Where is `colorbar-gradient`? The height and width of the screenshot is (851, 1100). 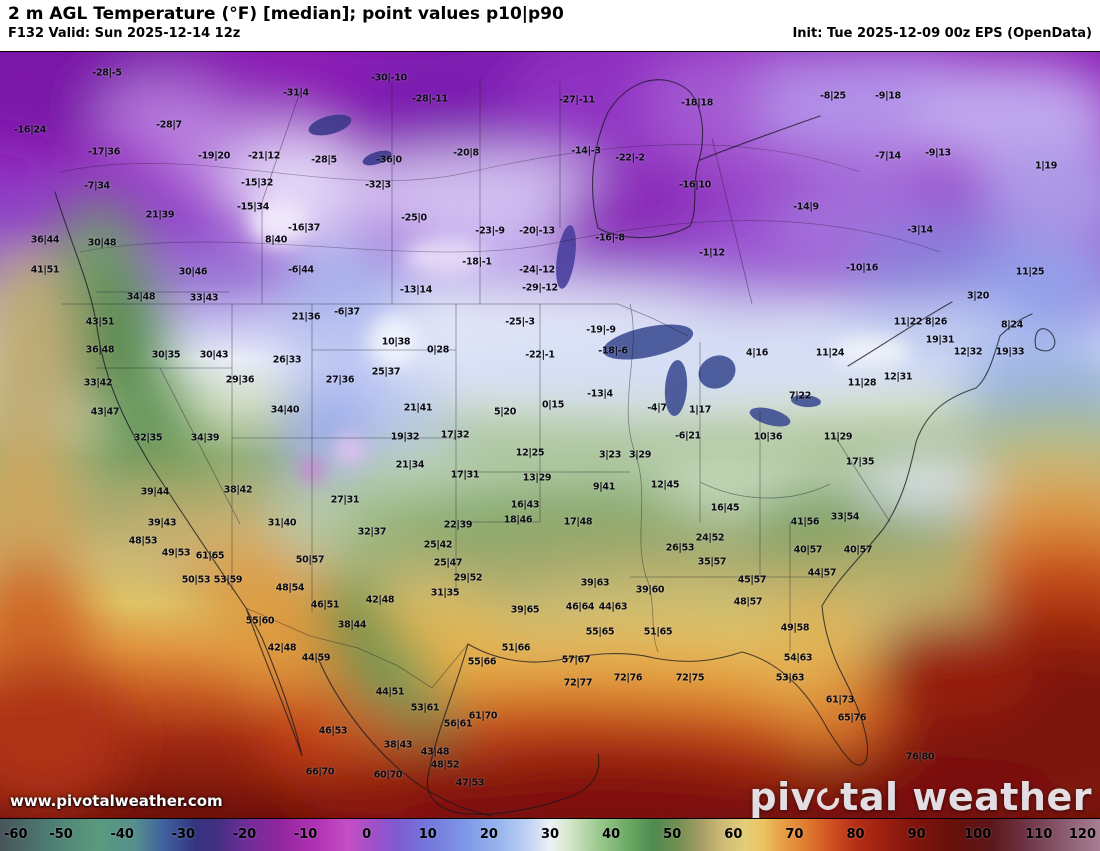
colorbar-gradient is located at coordinates (550, 835).